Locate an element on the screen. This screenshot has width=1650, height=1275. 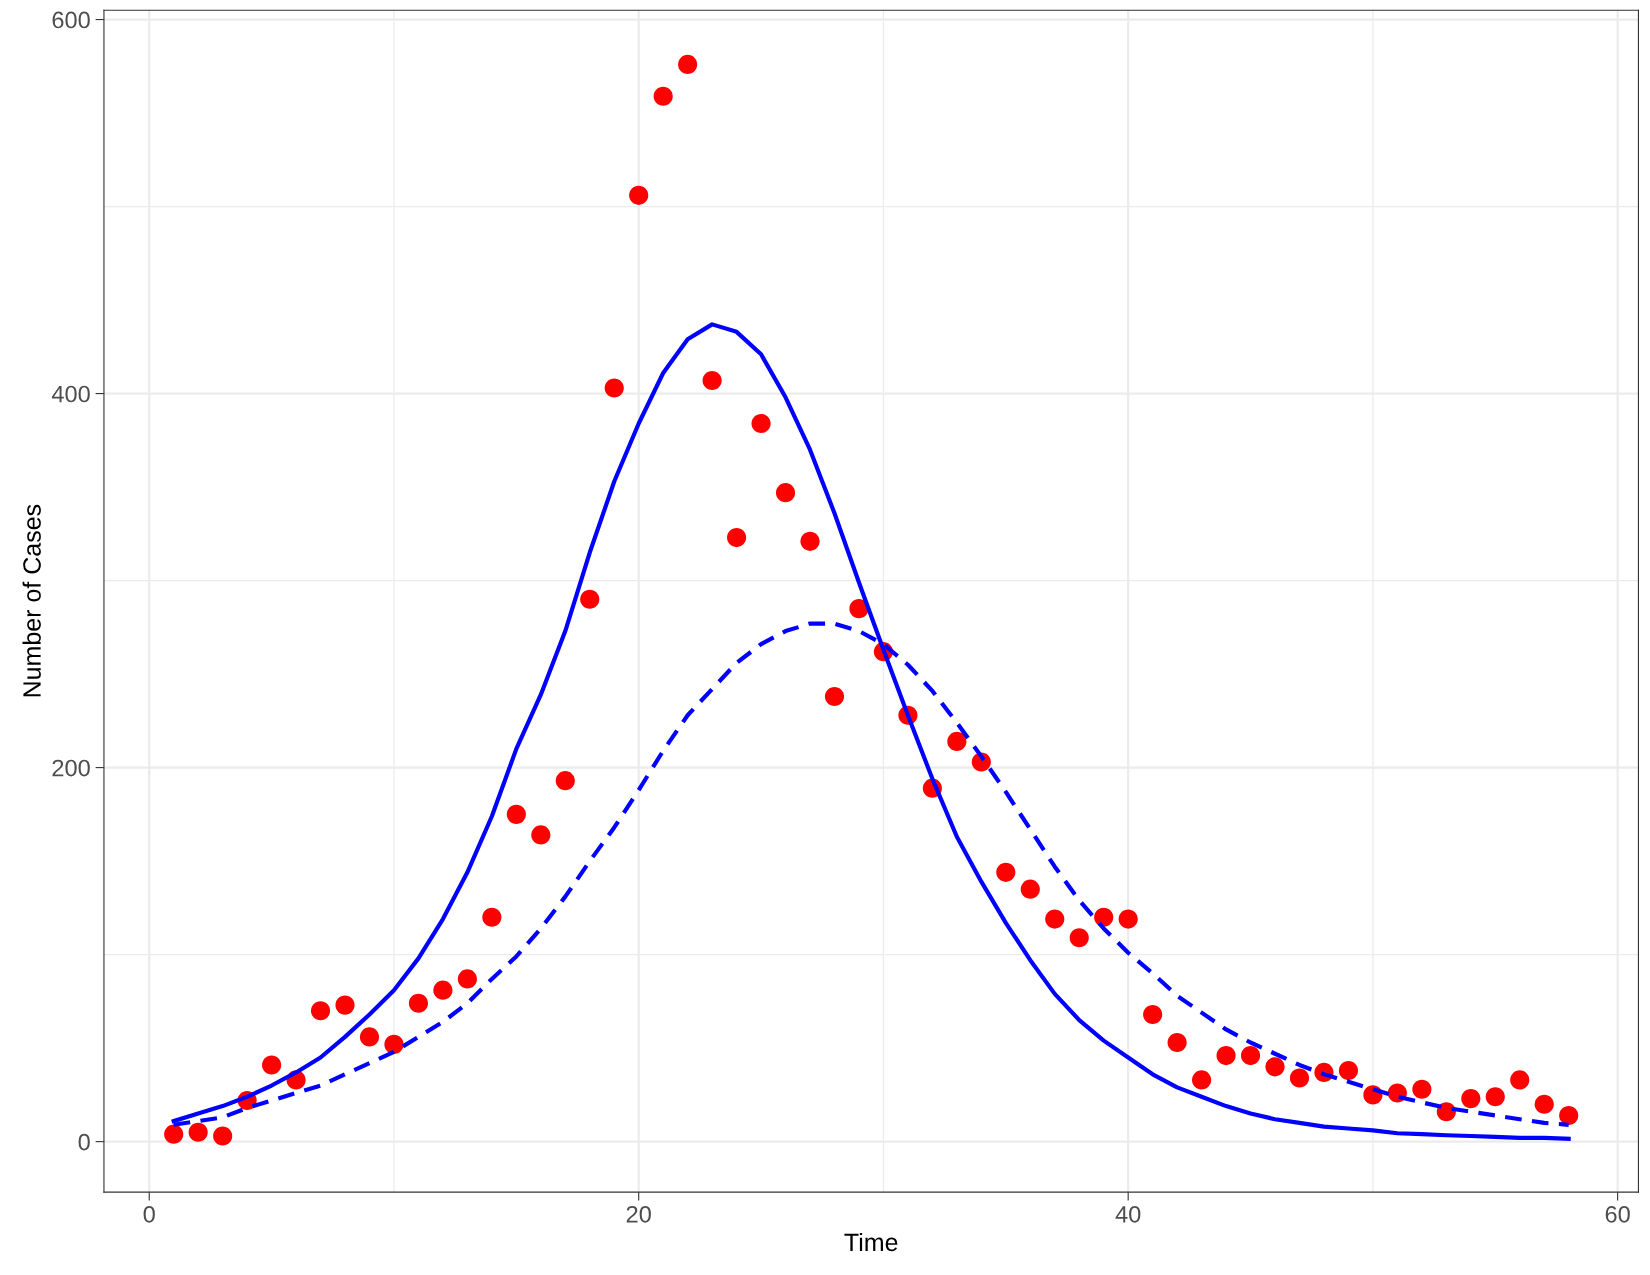
x-axis-title: Time is located at coordinates (871, 1242).